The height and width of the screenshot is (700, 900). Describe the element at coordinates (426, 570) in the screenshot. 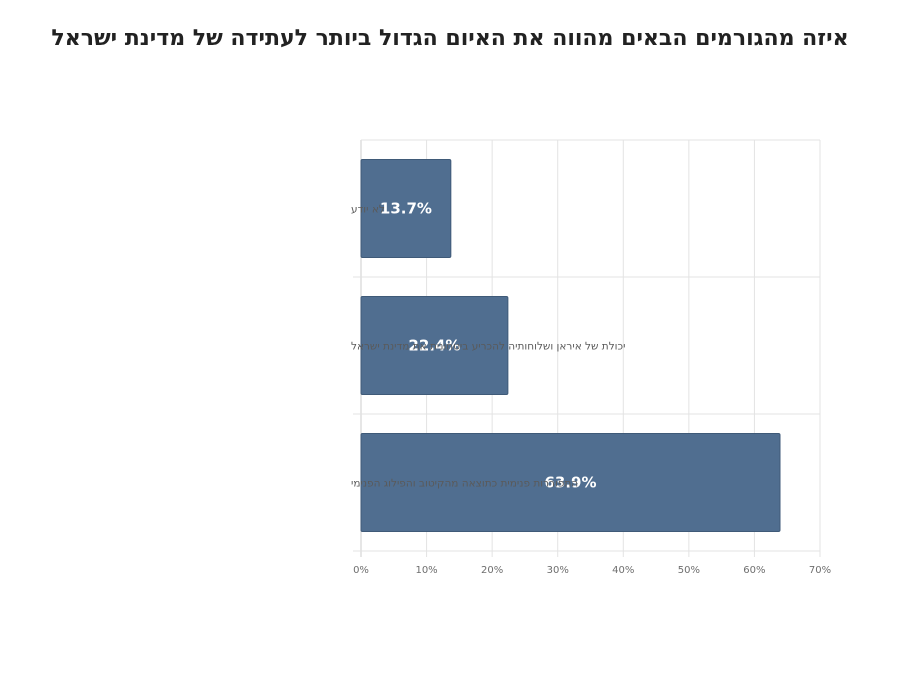

I see `x-tick-label: 10%` at that location.